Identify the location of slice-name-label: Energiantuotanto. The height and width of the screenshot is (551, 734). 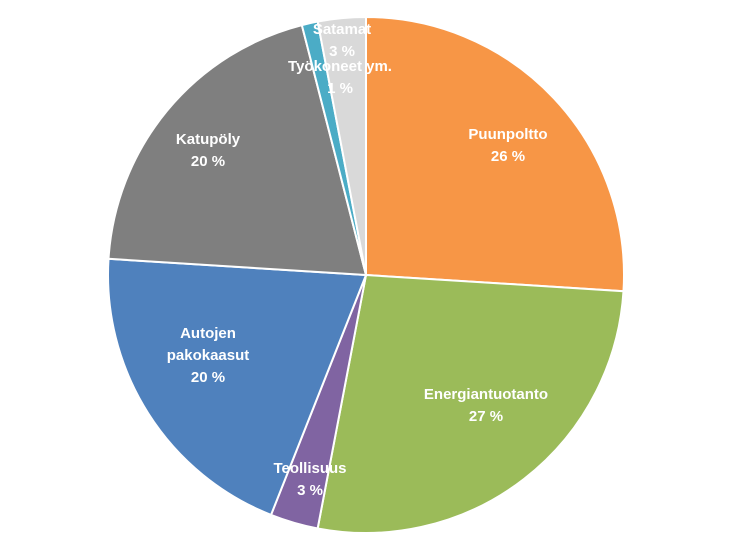
(486, 394).